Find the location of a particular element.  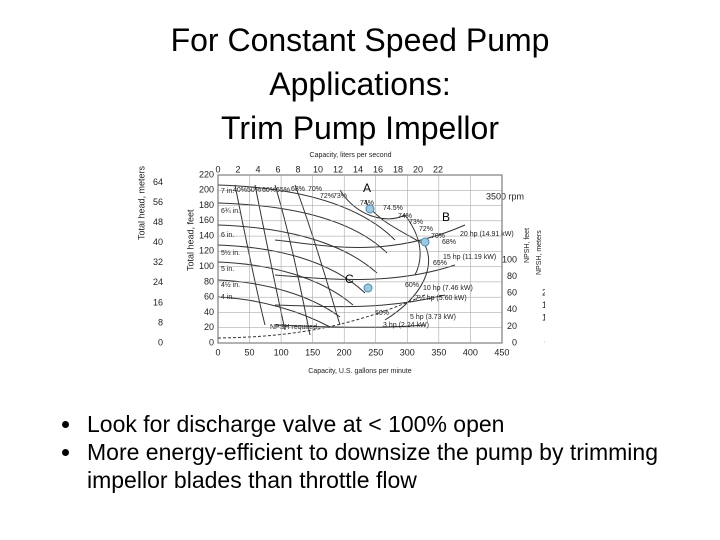

y-tick-label: 64 is located at coordinates (158, 182).